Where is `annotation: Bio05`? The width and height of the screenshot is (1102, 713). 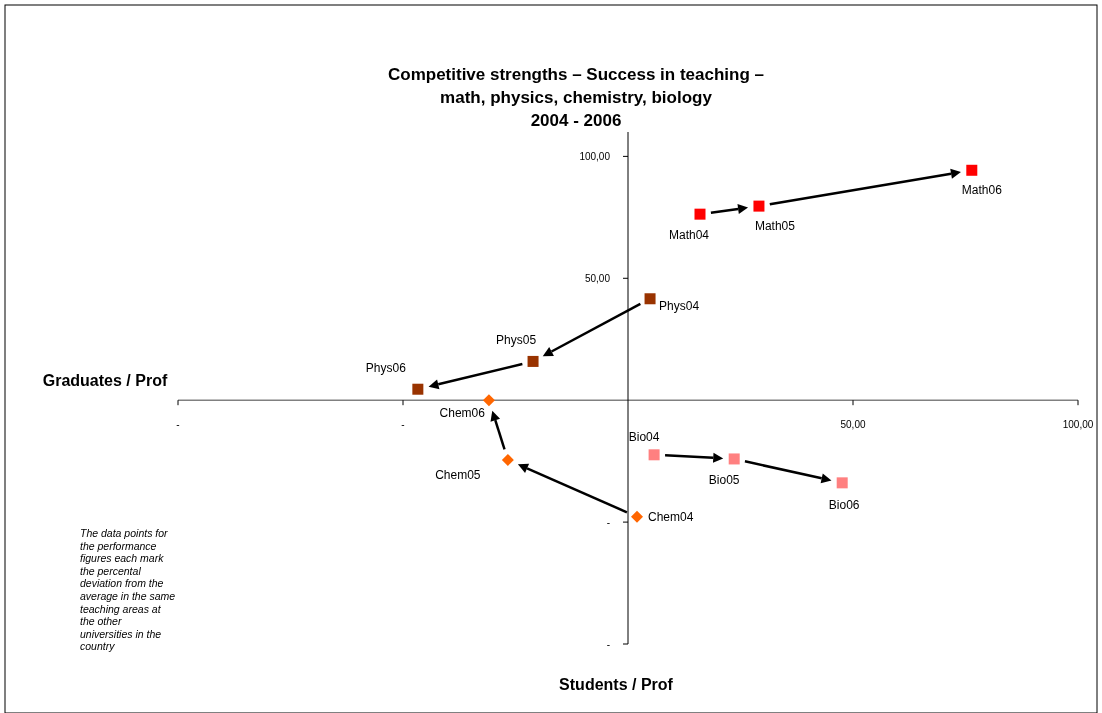 annotation: Bio05 is located at coordinates (724, 479).